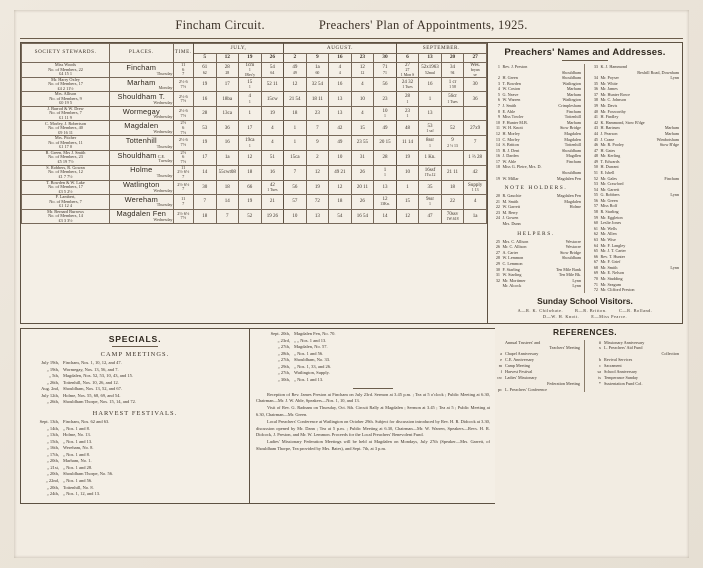 Image resolution: width=703 pixels, height=568 pixels. I want to click on appointment-cell: 16ssf 1Tu.12, so click(430, 172).